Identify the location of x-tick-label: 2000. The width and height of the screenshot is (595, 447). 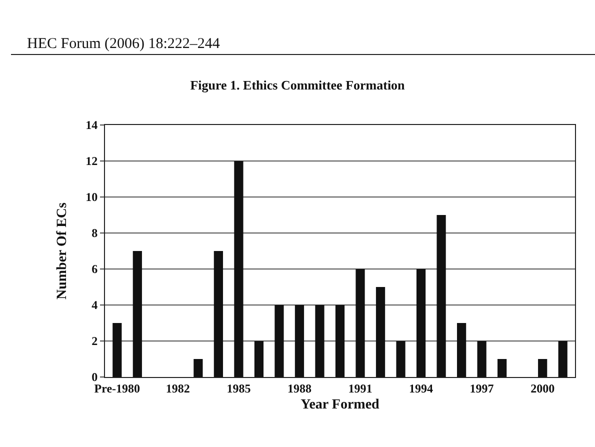
(542, 388).